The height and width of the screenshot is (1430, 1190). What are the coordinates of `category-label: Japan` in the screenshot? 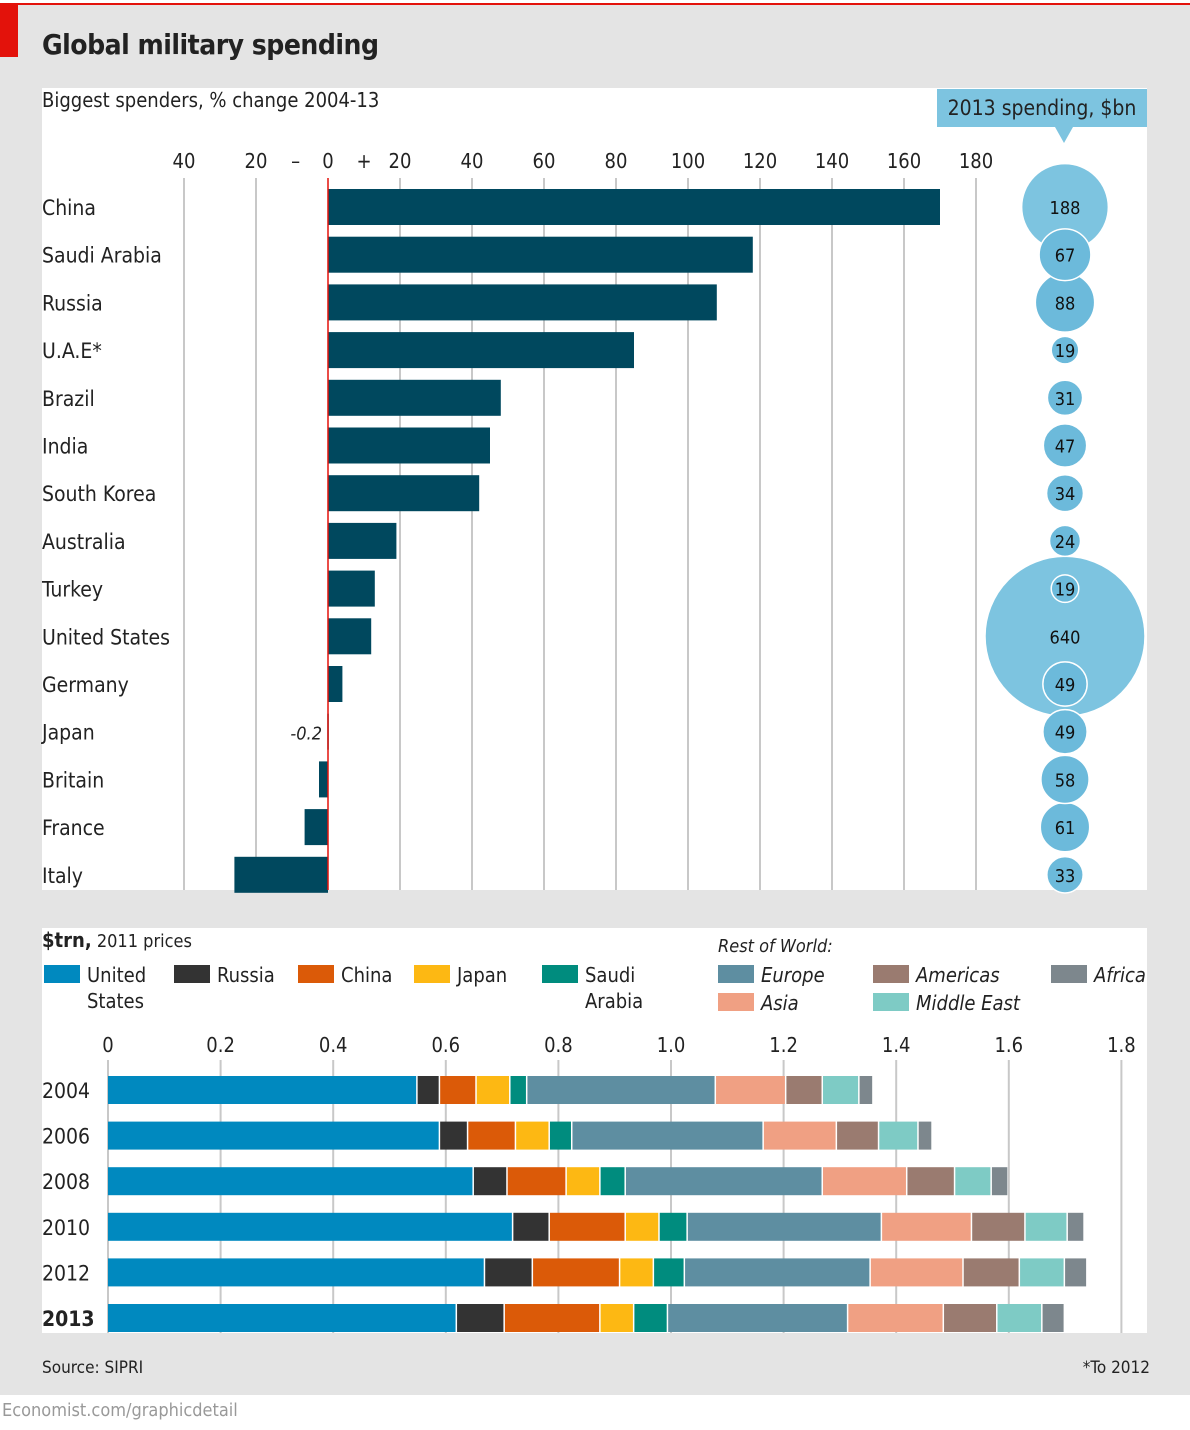 It's located at (68, 733).